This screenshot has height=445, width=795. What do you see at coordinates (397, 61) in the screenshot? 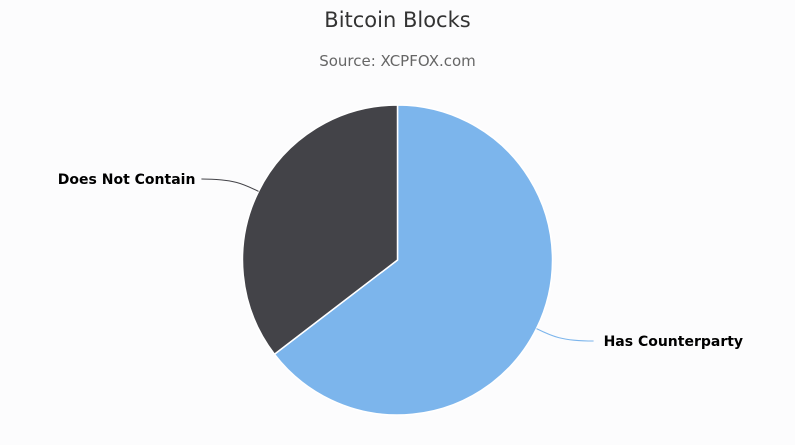
I see `chart-subtitle: Source: XCPFOX.com` at bounding box center [397, 61].